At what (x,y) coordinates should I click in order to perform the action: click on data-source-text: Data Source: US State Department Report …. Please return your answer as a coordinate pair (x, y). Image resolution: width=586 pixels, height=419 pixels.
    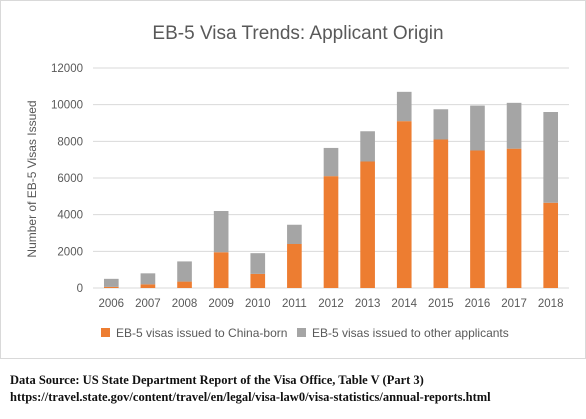
    Looking at the image, I should click on (217, 380).